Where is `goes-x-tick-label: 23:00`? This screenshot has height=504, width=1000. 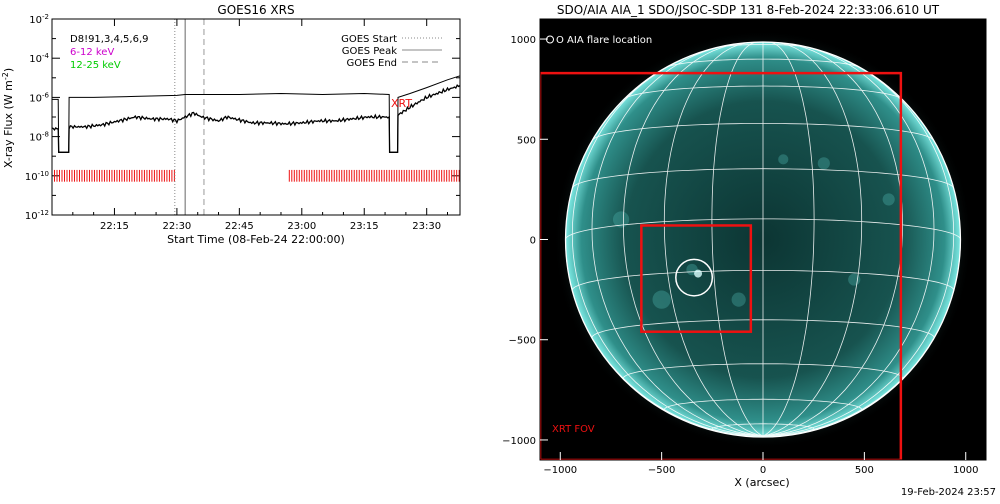 goes-x-tick-label: 23:00 is located at coordinates (301, 226).